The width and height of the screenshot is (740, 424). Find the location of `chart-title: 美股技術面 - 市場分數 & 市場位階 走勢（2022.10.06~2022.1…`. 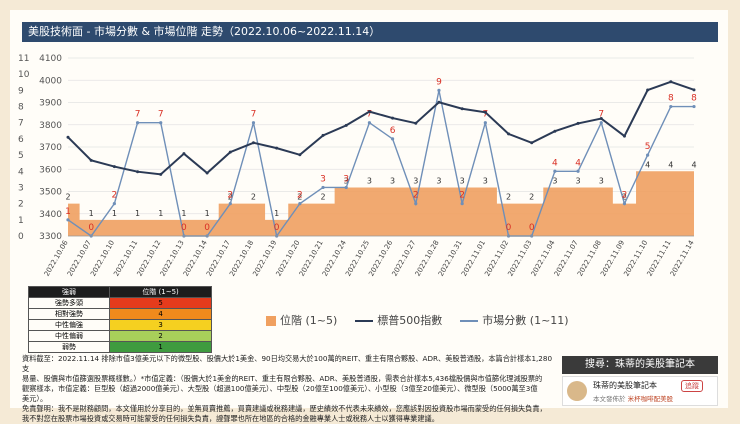

chart-title: 美股技術面 - 市場分數 & 市場位階 走勢（2022.10.06~2022.1… is located at coordinates (370, 32).